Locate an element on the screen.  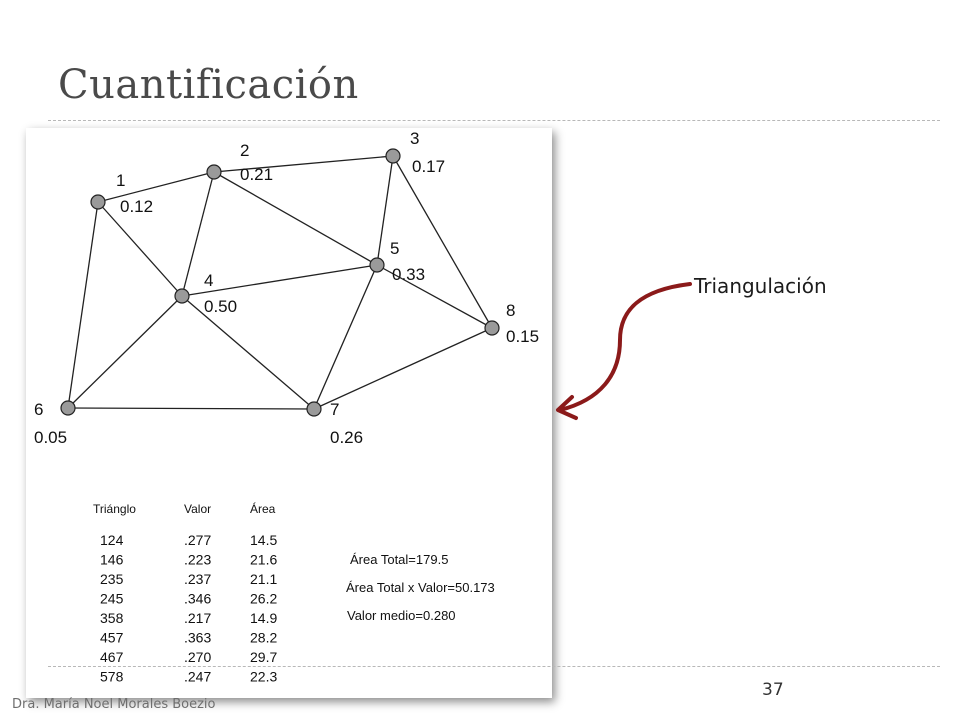
table-cell: 22.3 is located at coordinates (263, 677).